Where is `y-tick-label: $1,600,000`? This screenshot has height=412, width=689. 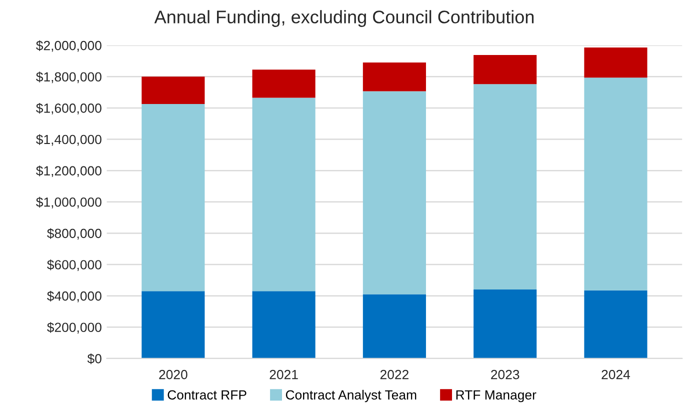
y-tick-label: $1,600,000 is located at coordinates (69, 108).